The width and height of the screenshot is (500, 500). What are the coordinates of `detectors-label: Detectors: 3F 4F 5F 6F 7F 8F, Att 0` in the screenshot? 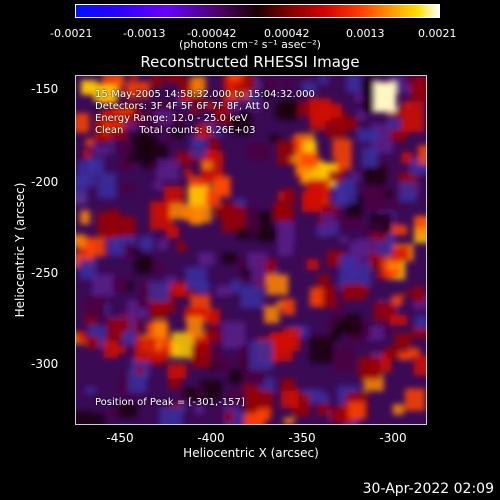 It's located at (182, 106).